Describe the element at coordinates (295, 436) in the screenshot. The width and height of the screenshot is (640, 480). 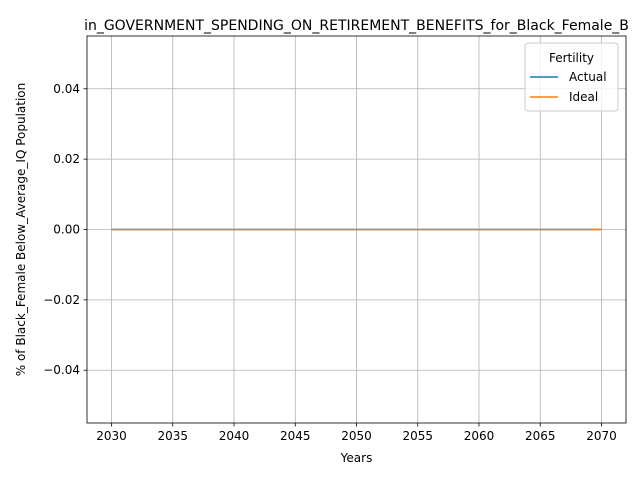
I see `x-tick-label: 2045` at that location.